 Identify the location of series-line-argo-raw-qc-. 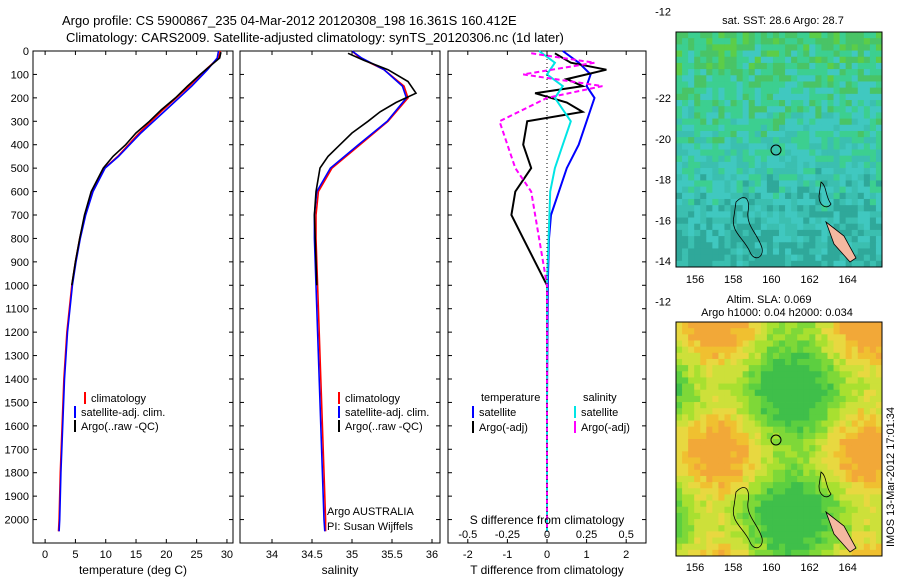
(146, 169).